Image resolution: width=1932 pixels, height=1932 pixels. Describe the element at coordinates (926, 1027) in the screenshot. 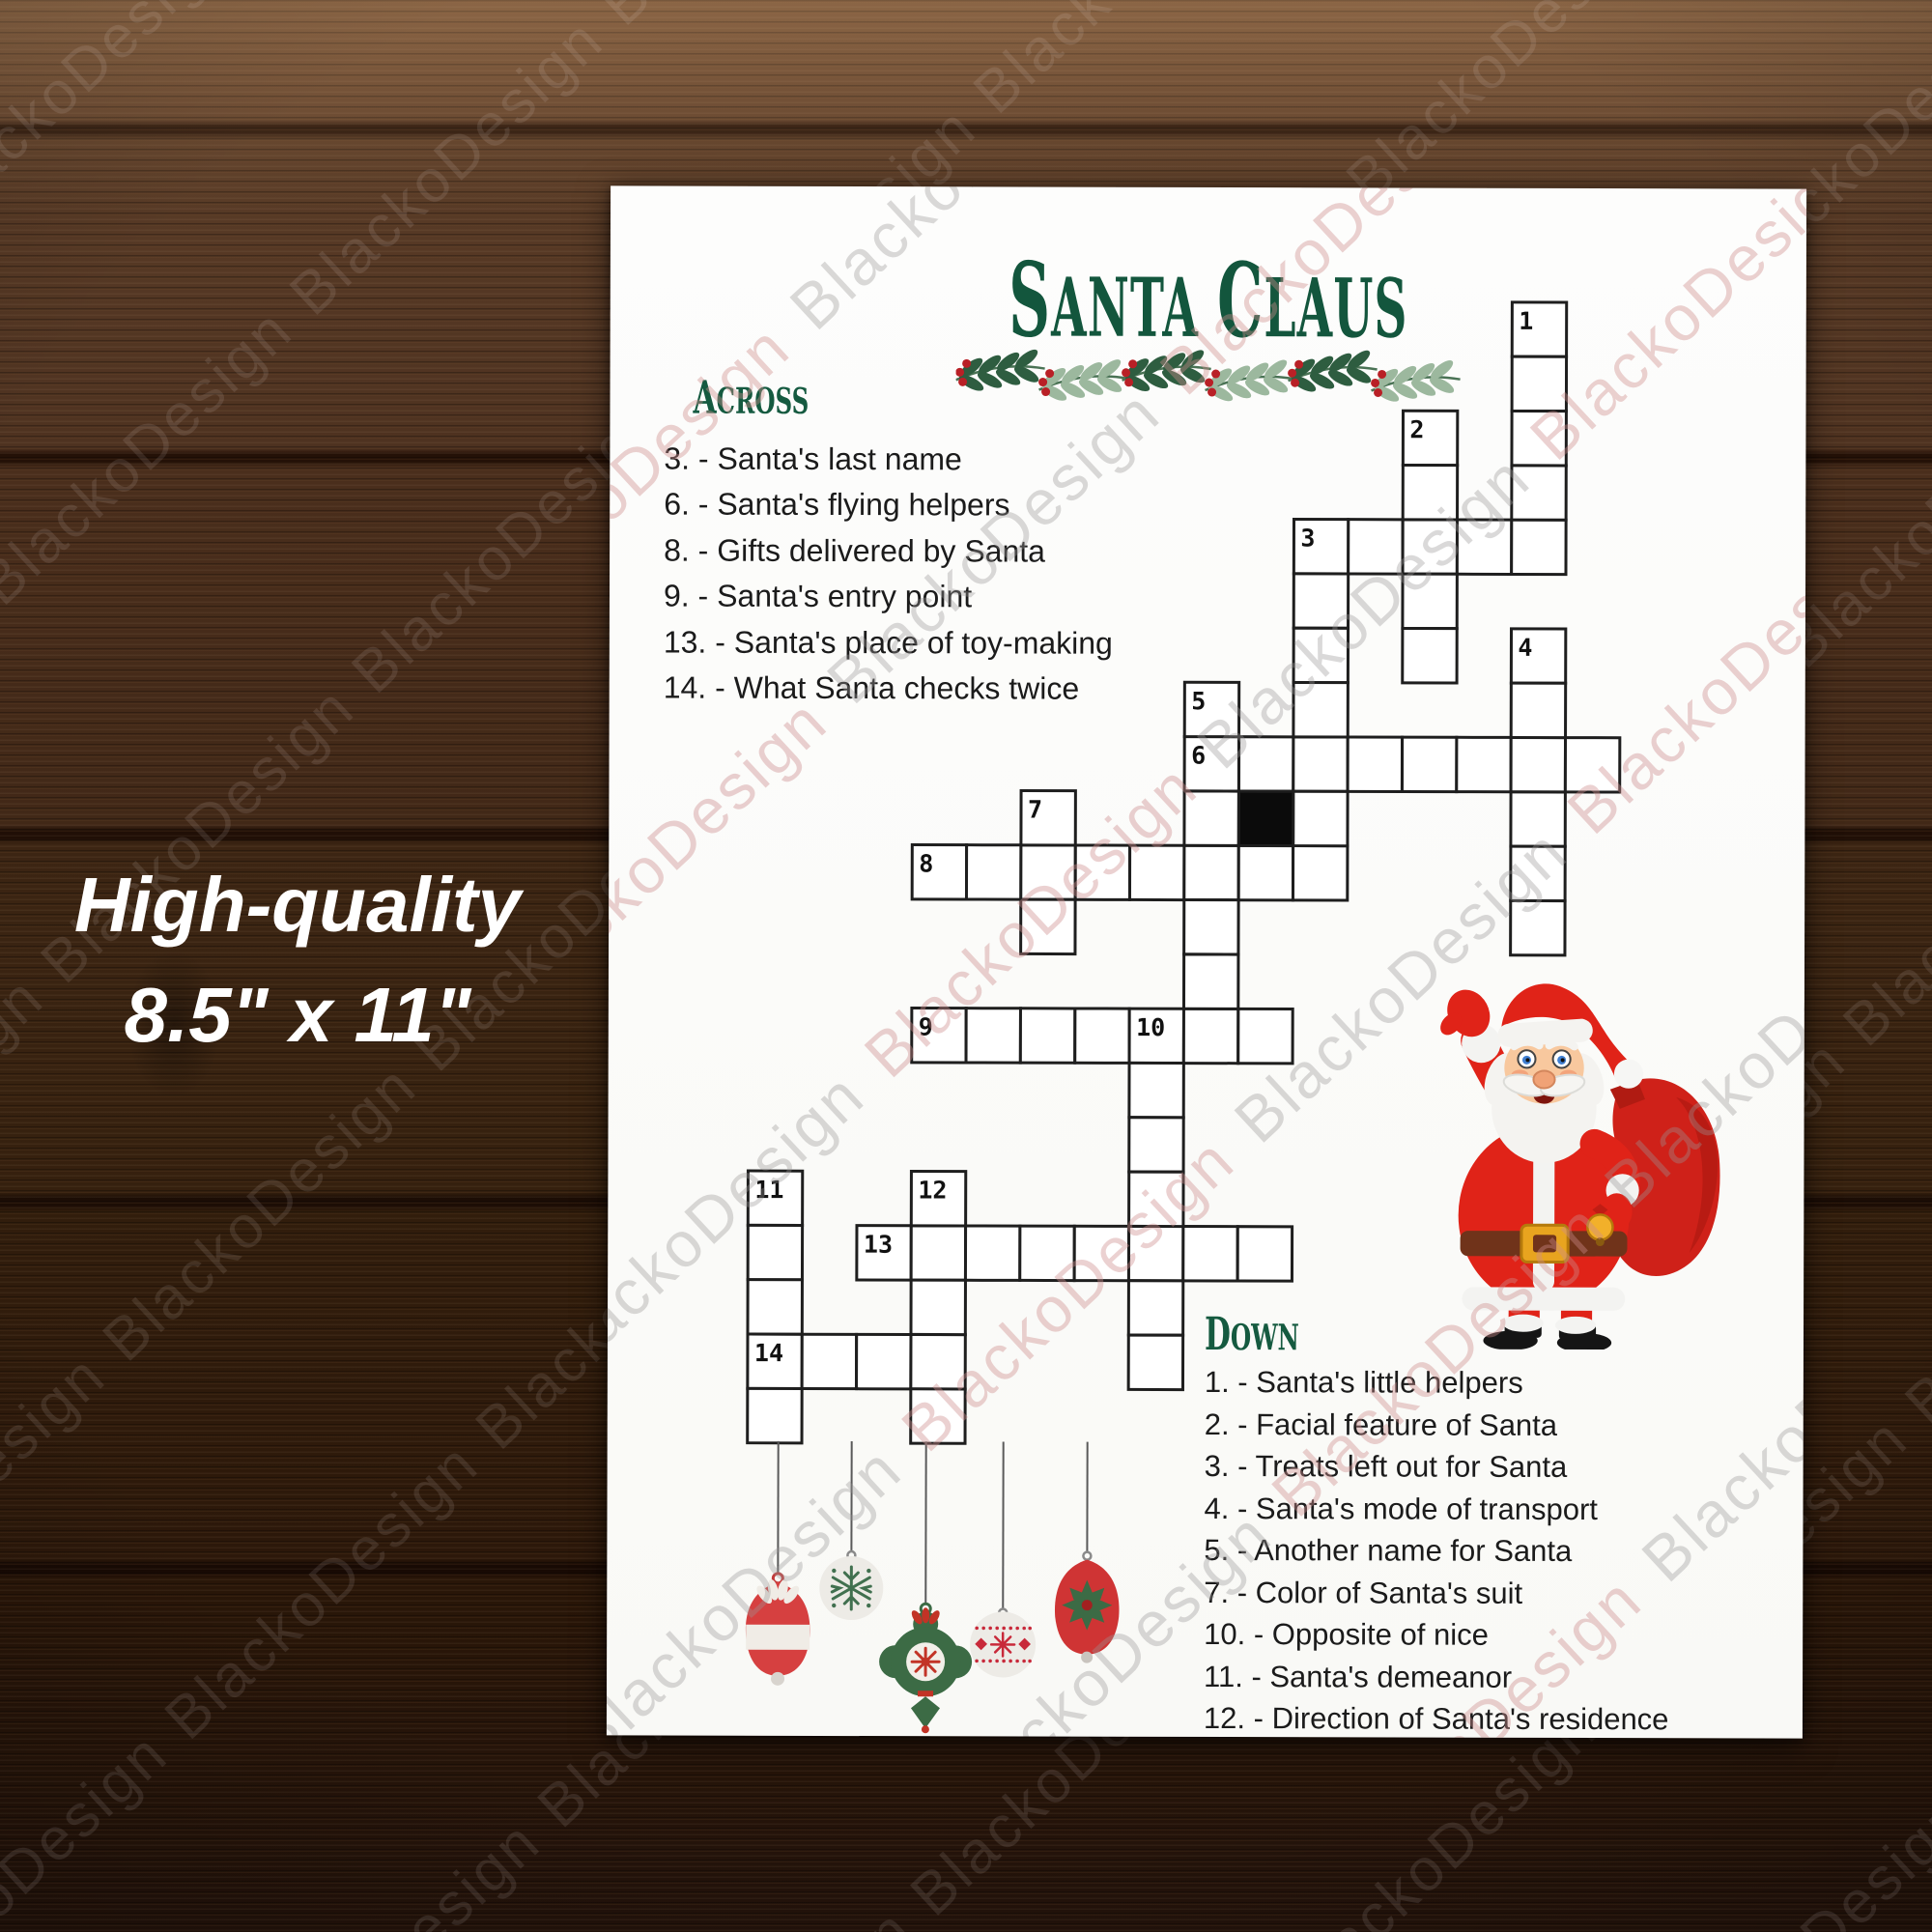

I see `clue-number: 9` at that location.